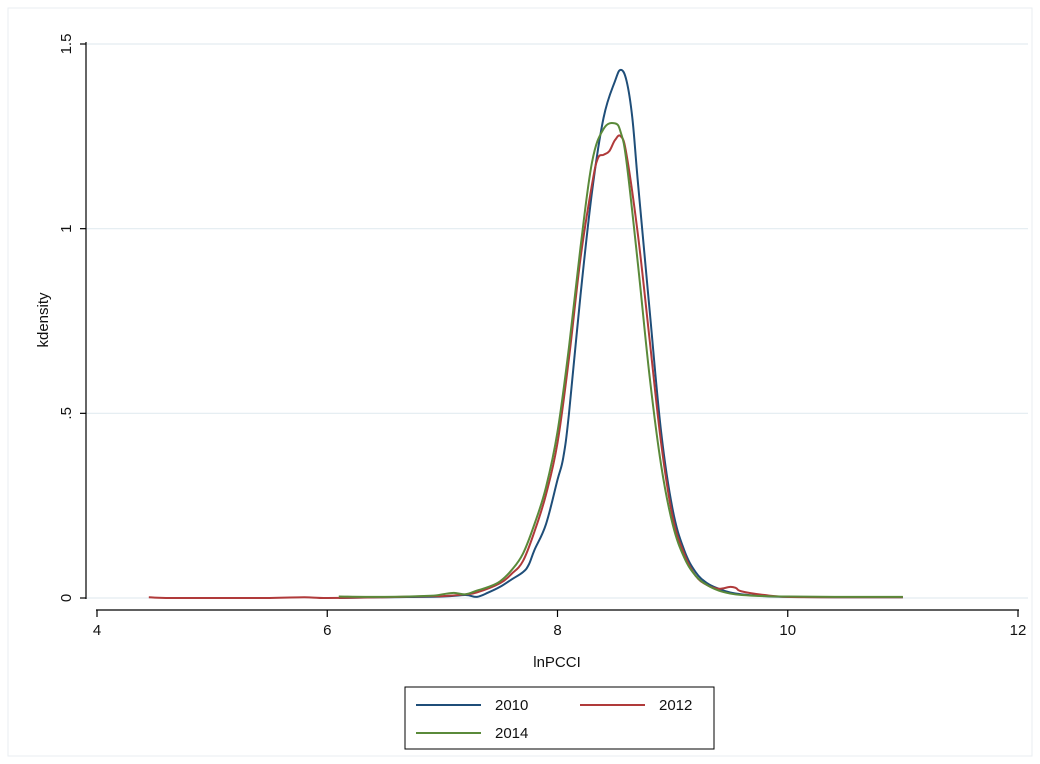  I want to click on legend: 2010 2012 2014, so click(559, 718).